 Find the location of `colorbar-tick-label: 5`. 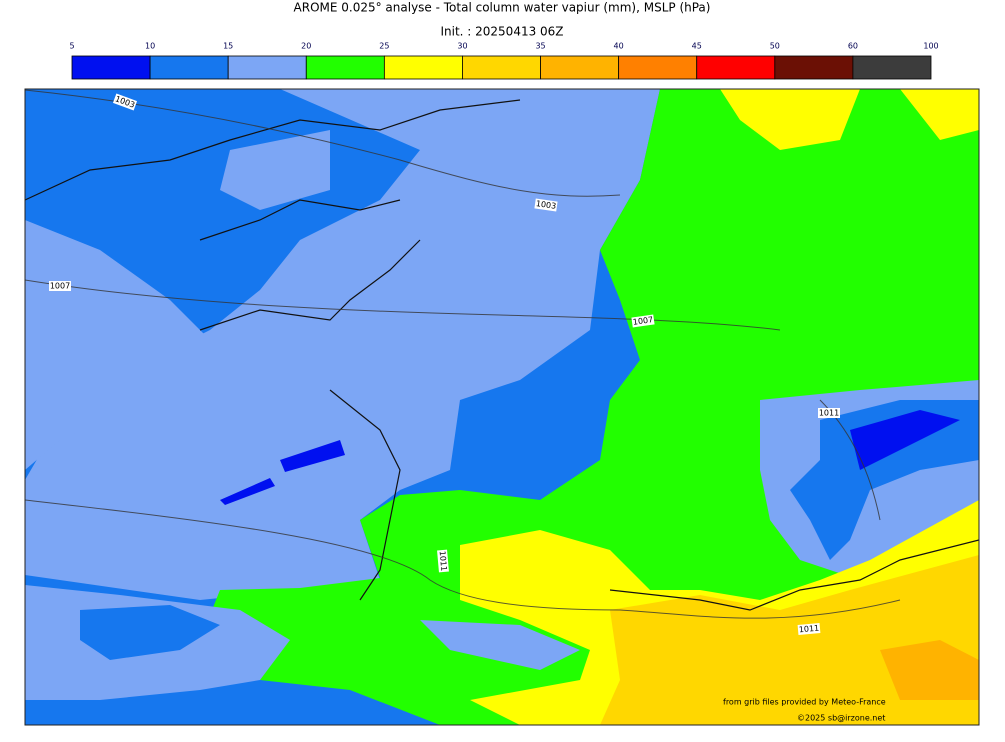

colorbar-tick-label: 5 is located at coordinates (71, 46).